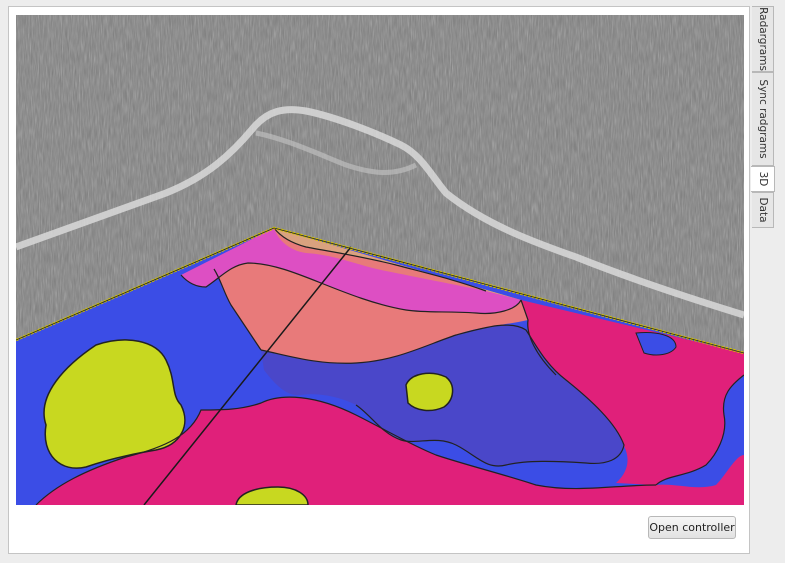  I want to click on tab-3d-label: 3D, so click(762, 179).